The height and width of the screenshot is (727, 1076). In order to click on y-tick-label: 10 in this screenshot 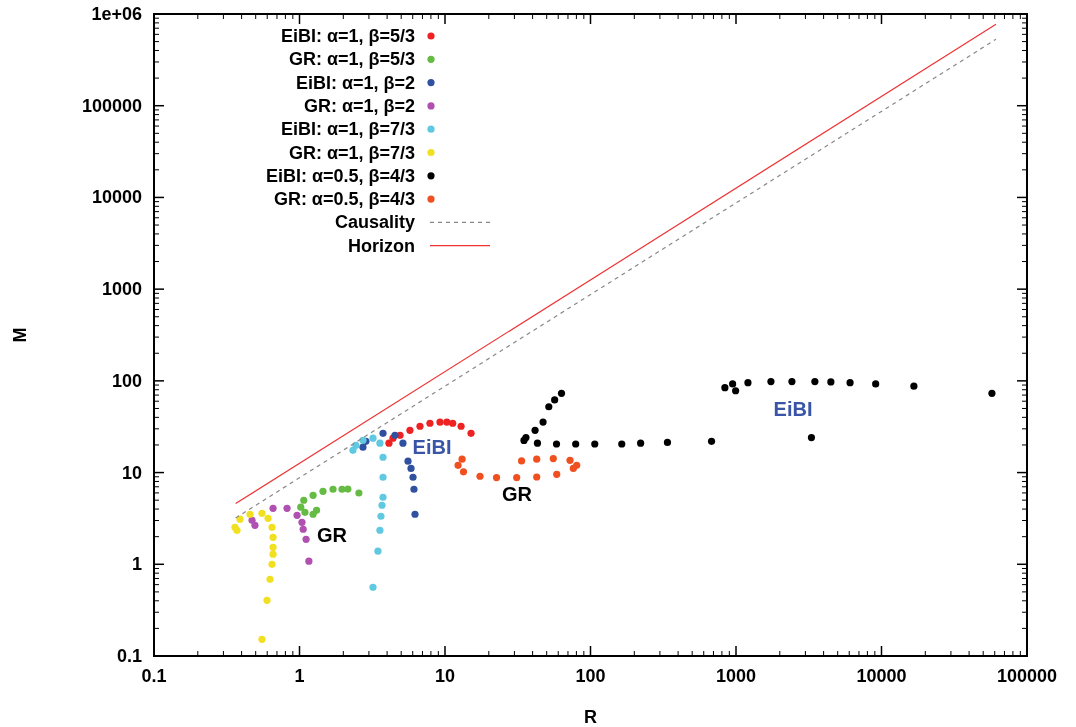, I will do `click(131, 472)`.